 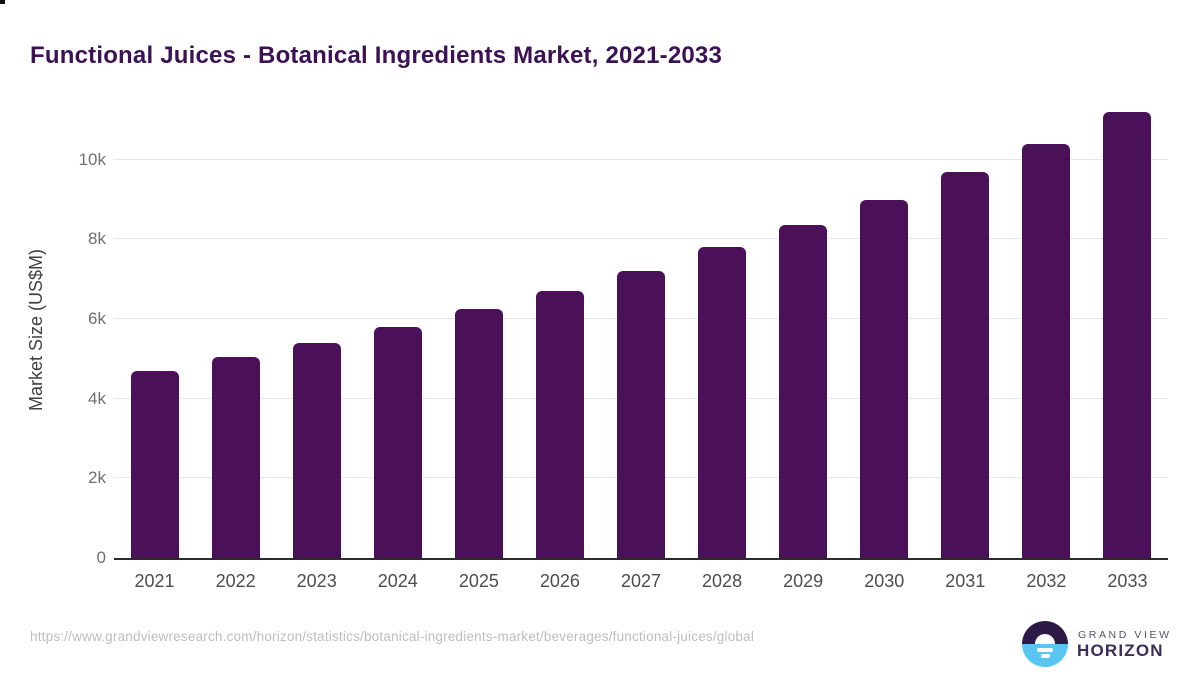 I want to click on x-tick-label-2025: 2025, so click(x=478, y=581).